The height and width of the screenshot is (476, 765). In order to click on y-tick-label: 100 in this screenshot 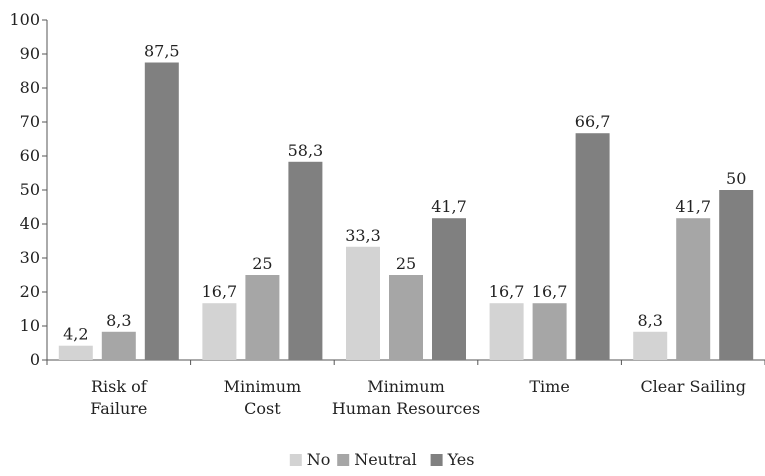, I will do `click(24, 19)`.